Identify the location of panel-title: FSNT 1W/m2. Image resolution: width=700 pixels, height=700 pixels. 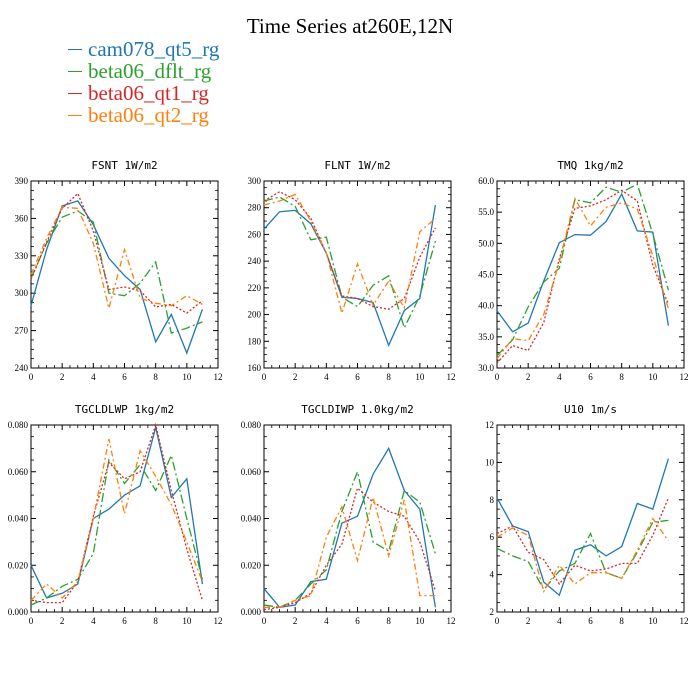
(124, 165).